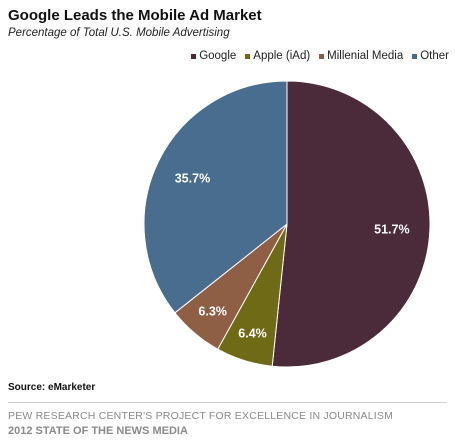  I want to click on legend-swatch-millenial, so click(322, 56).